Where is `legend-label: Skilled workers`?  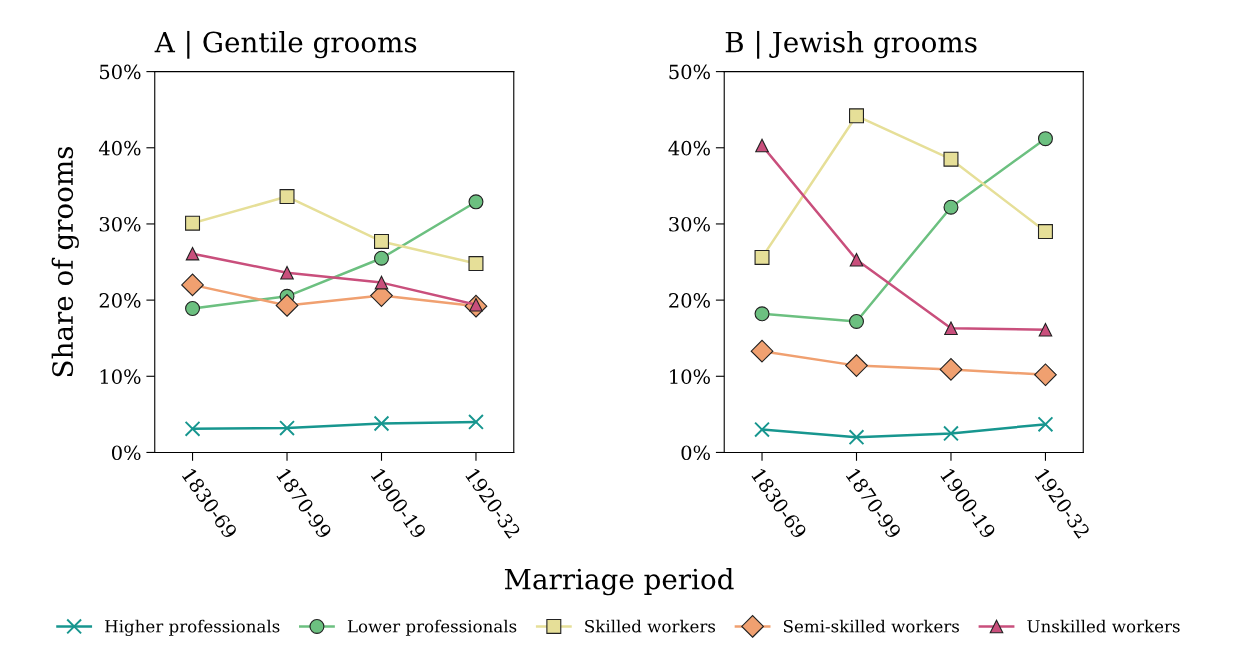
legend-label: Skilled workers is located at coordinates (650, 626).